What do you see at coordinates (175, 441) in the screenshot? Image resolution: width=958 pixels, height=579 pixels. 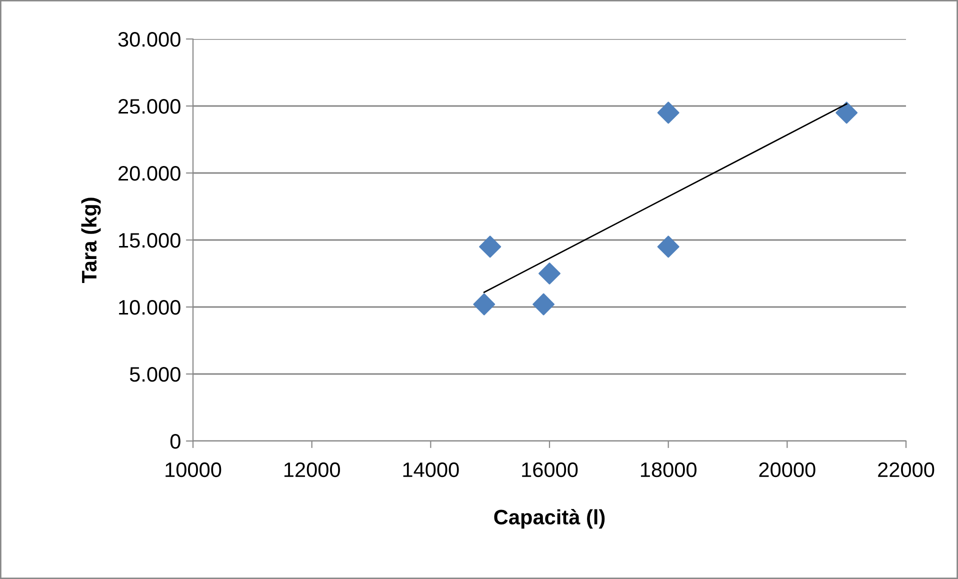 I see `y-tick-label: 0` at bounding box center [175, 441].